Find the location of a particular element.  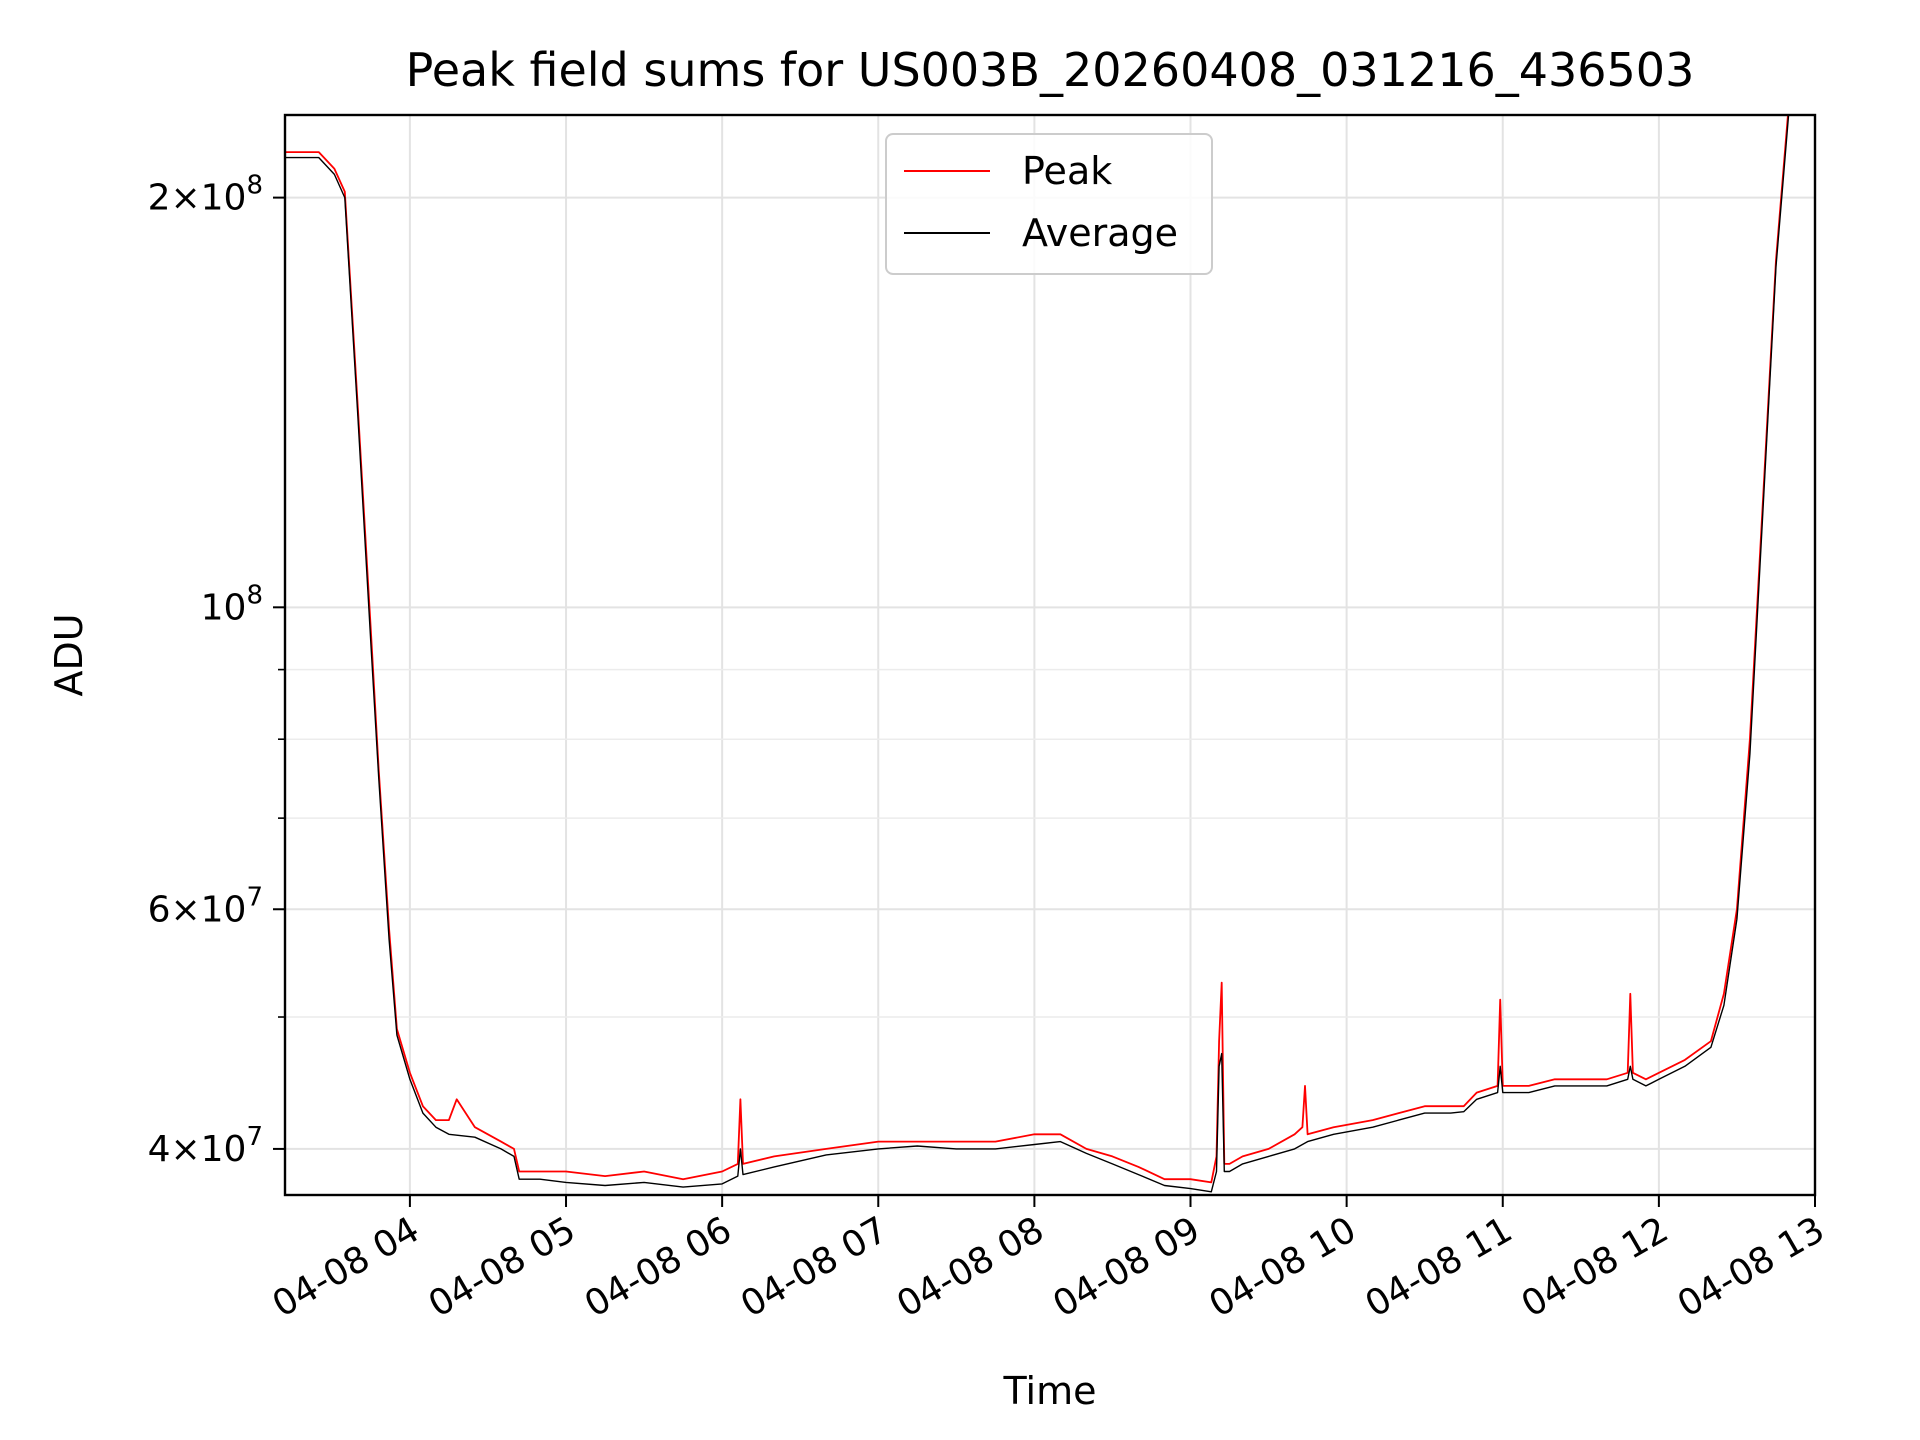

legend-label-average: Average is located at coordinates (1100, 233).